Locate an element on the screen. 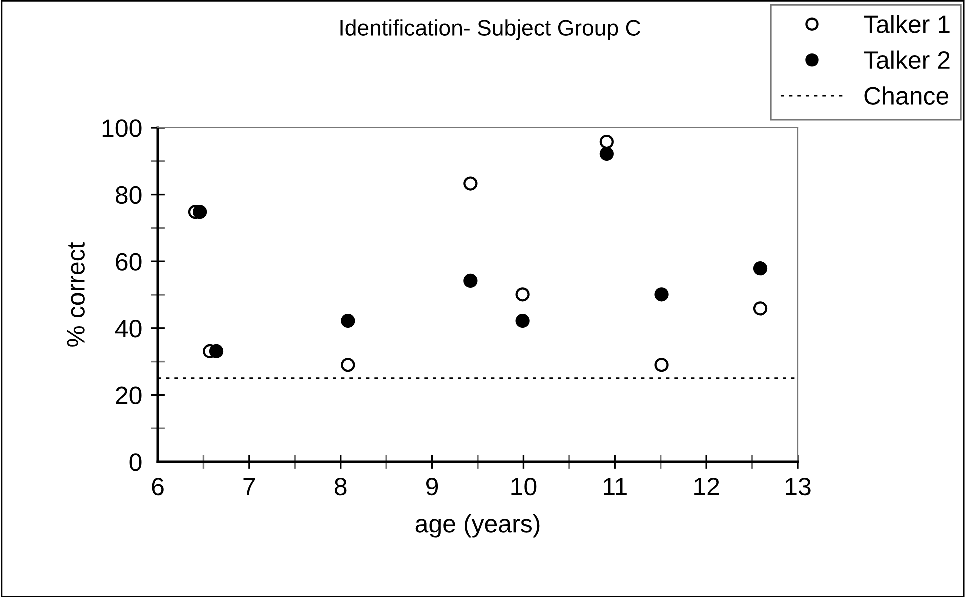  y-axis-title: % correct is located at coordinates (76, 294).